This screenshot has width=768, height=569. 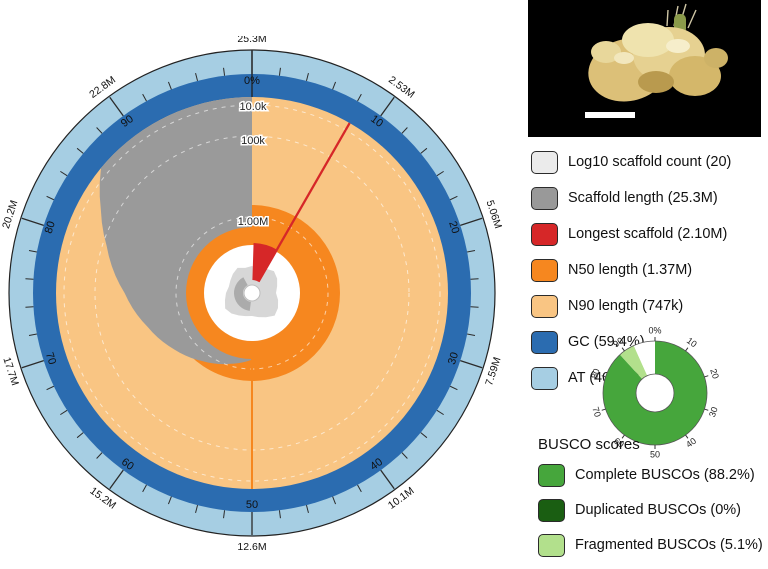 What do you see at coordinates (648, 234) in the screenshot?
I see `longest-scaffold-label: Longest scaffold (2.10M)` at bounding box center [648, 234].